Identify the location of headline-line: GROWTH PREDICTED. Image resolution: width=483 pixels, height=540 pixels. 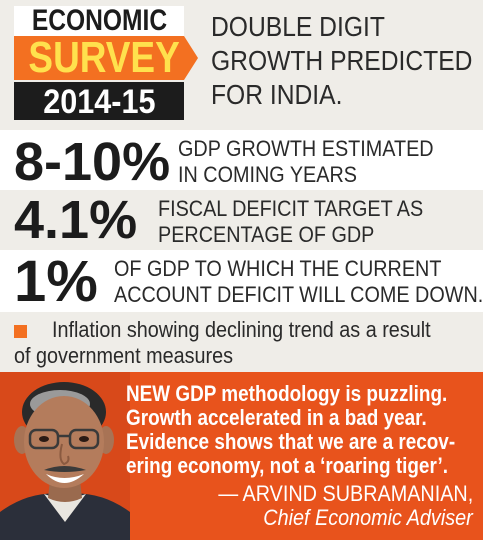
(342, 60).